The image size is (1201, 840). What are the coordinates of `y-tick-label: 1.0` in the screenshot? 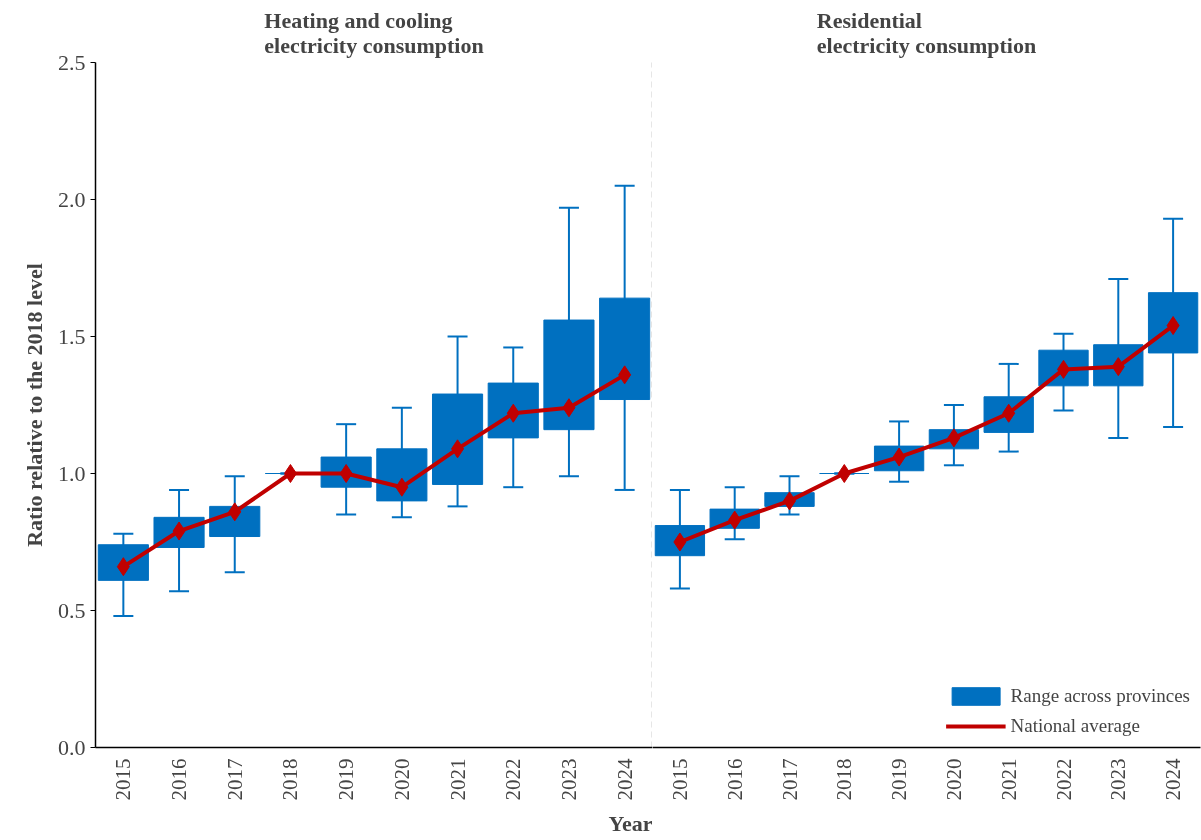 It's located at (72, 473).